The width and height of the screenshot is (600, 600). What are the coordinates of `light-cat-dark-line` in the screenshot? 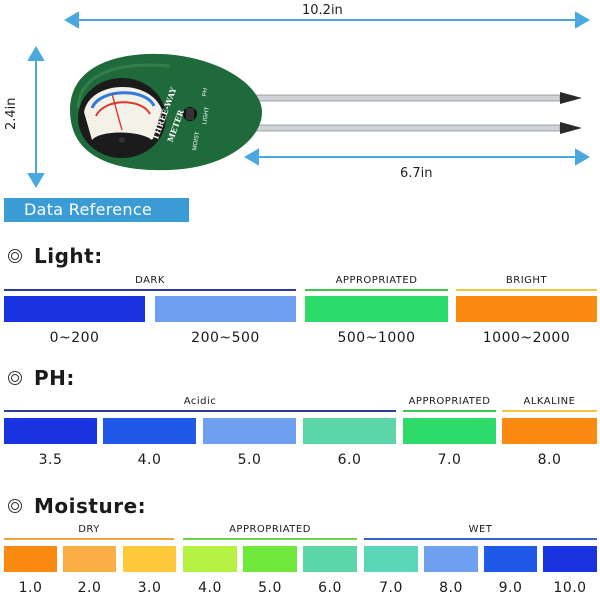 It's located at (150, 290).